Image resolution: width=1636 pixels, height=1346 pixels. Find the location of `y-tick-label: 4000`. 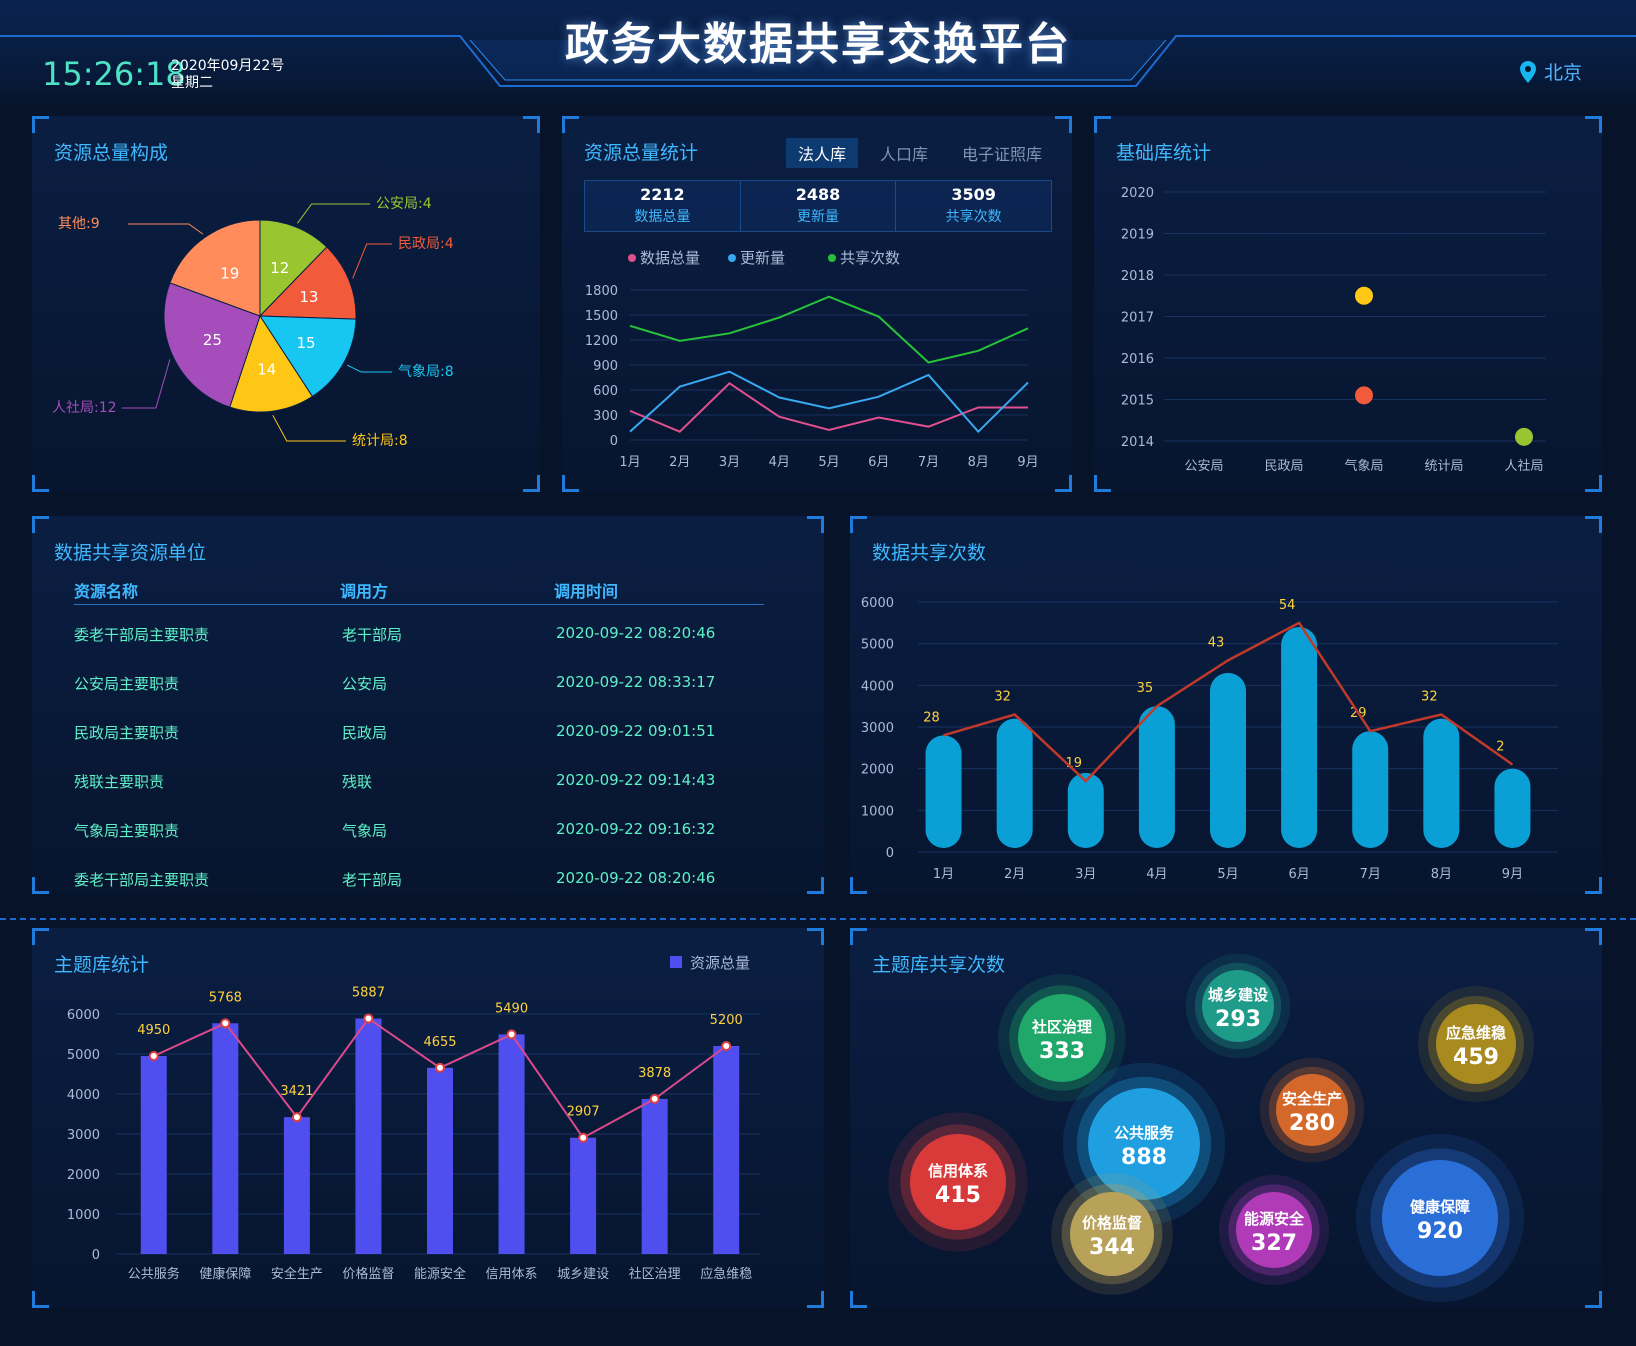

y-tick-label: 4000 is located at coordinates (83, 1095).